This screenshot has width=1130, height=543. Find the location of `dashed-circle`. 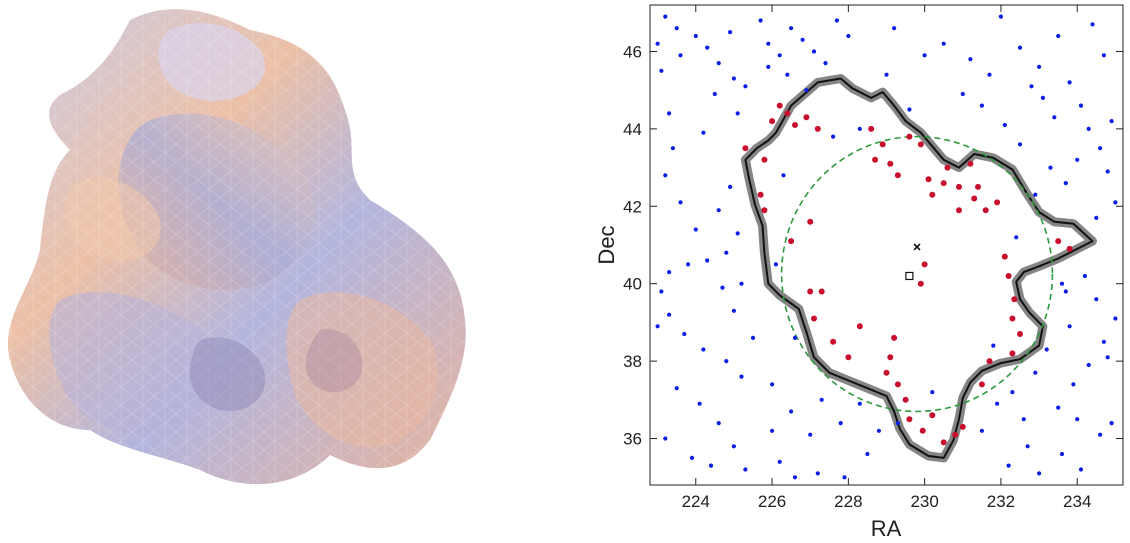

dashed-circle is located at coordinates (917, 274).